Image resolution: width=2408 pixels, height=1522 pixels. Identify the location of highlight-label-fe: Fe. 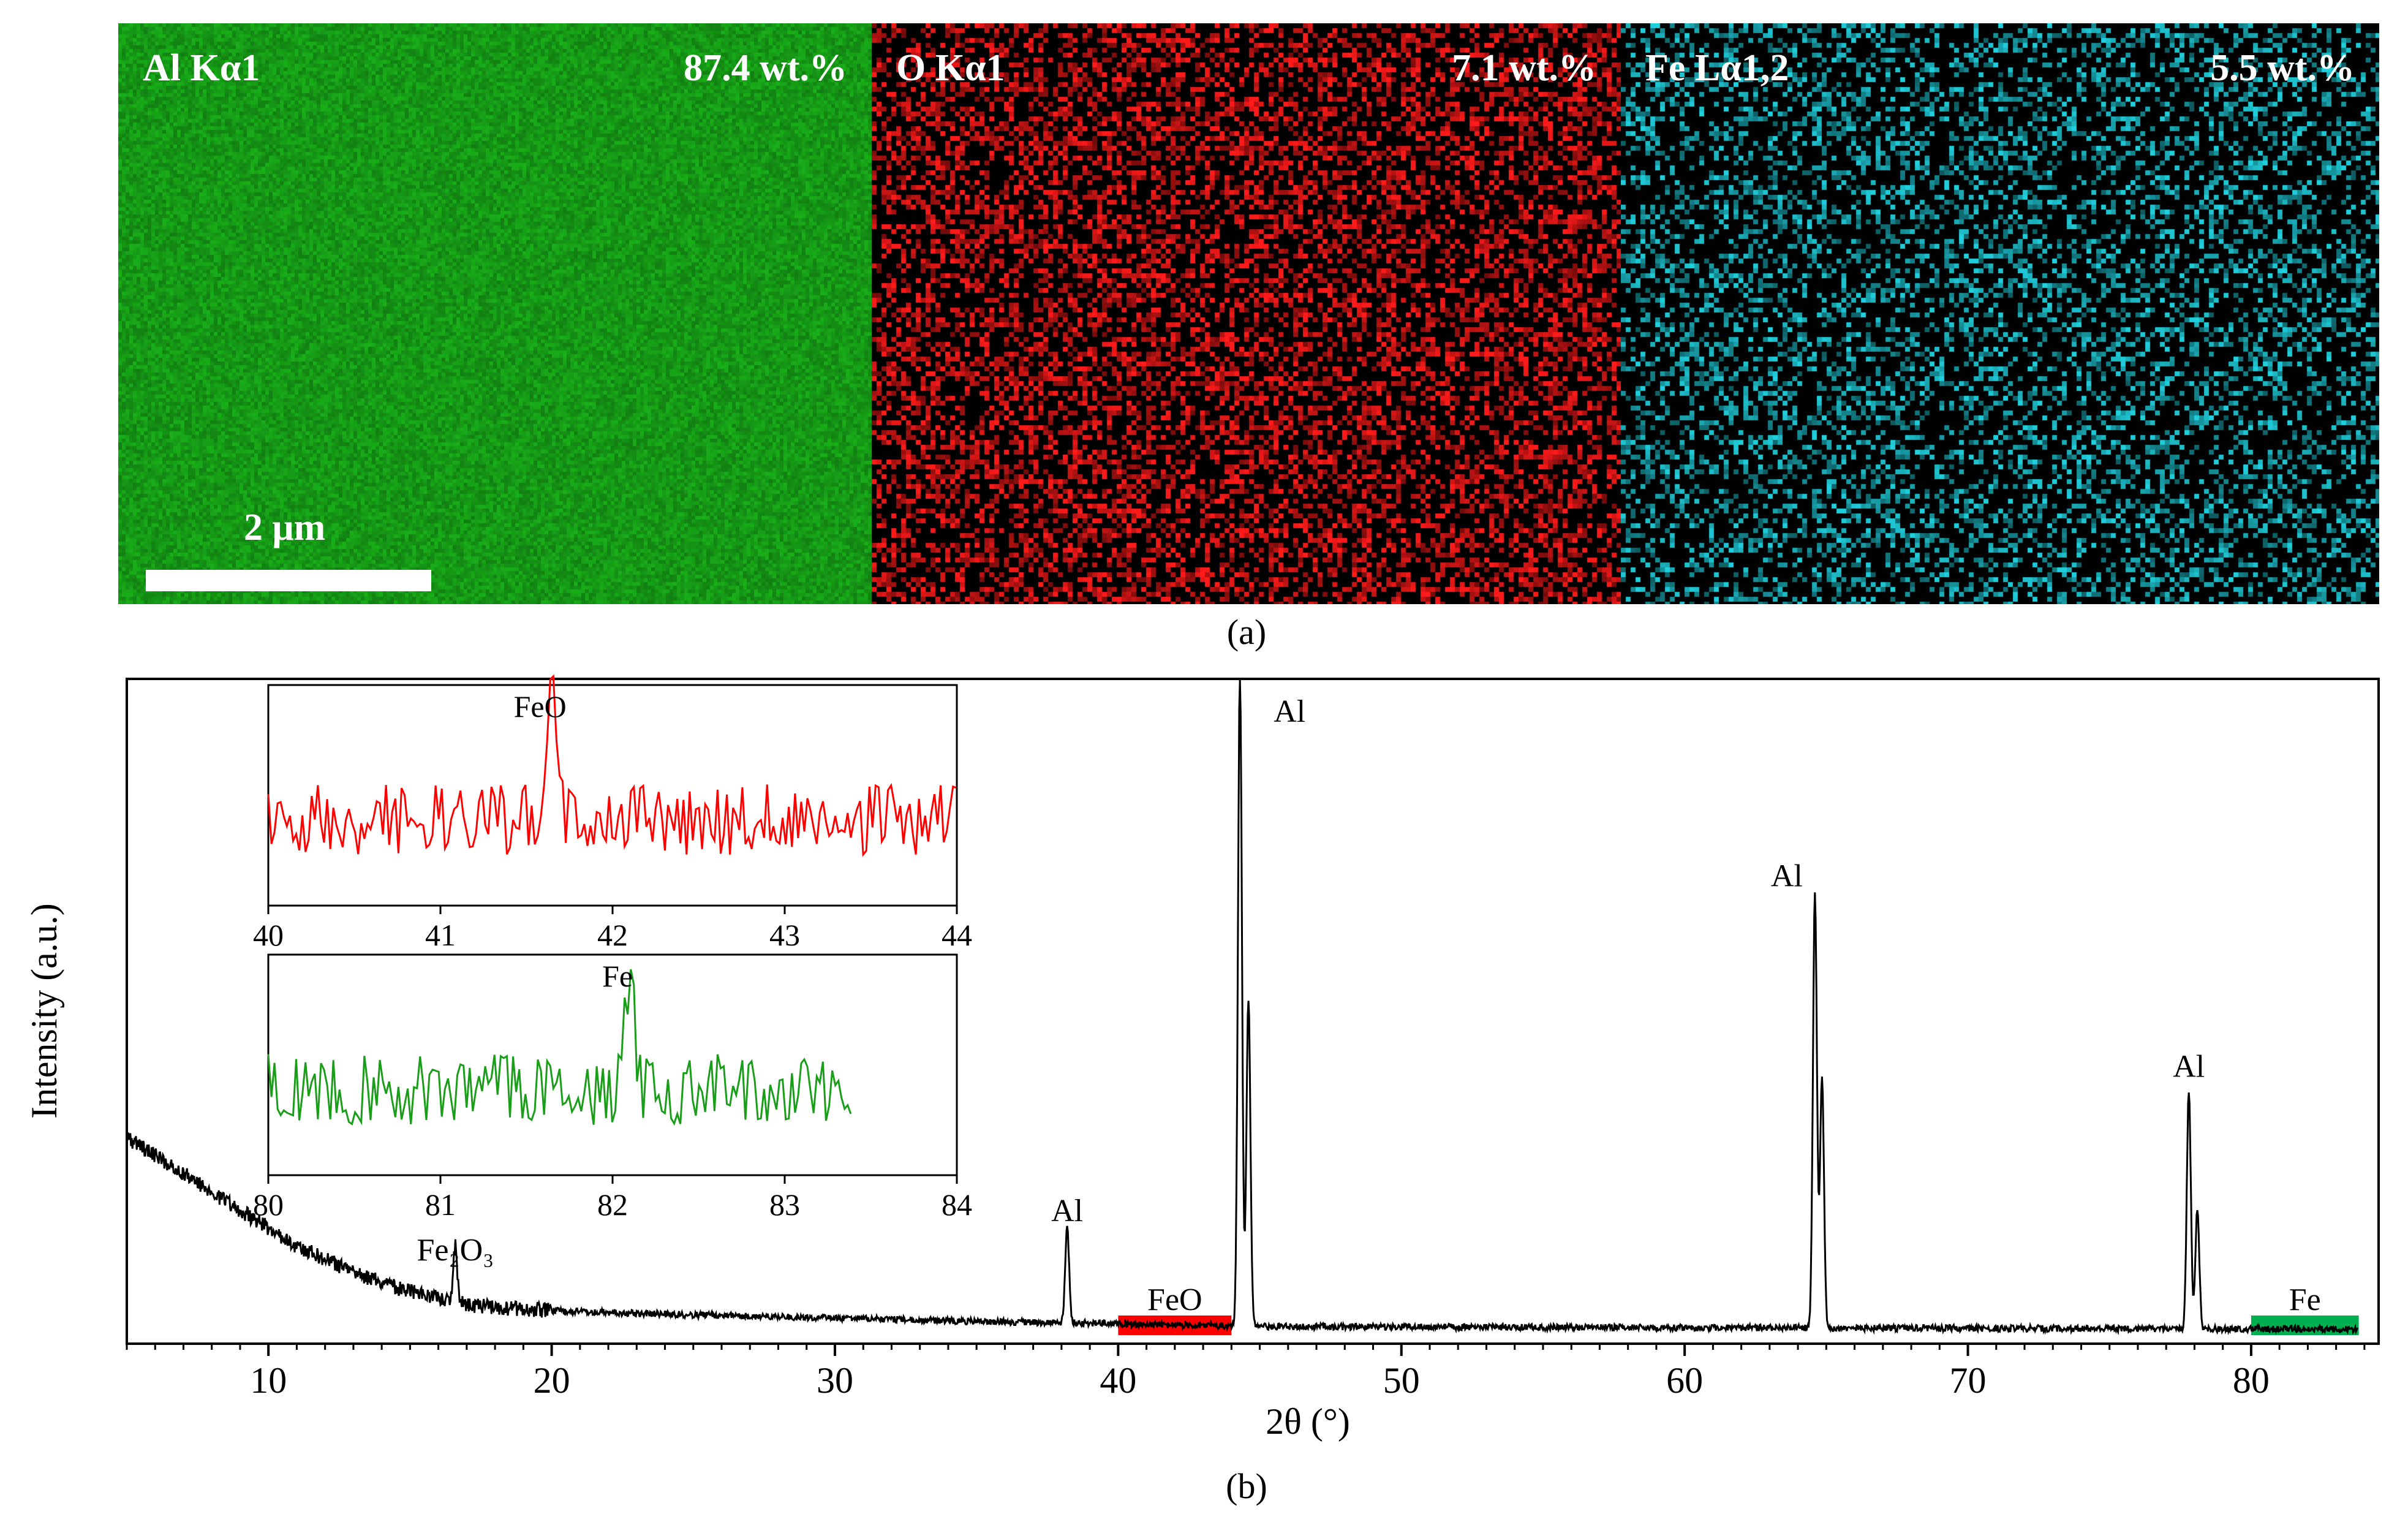
(2305, 1299).